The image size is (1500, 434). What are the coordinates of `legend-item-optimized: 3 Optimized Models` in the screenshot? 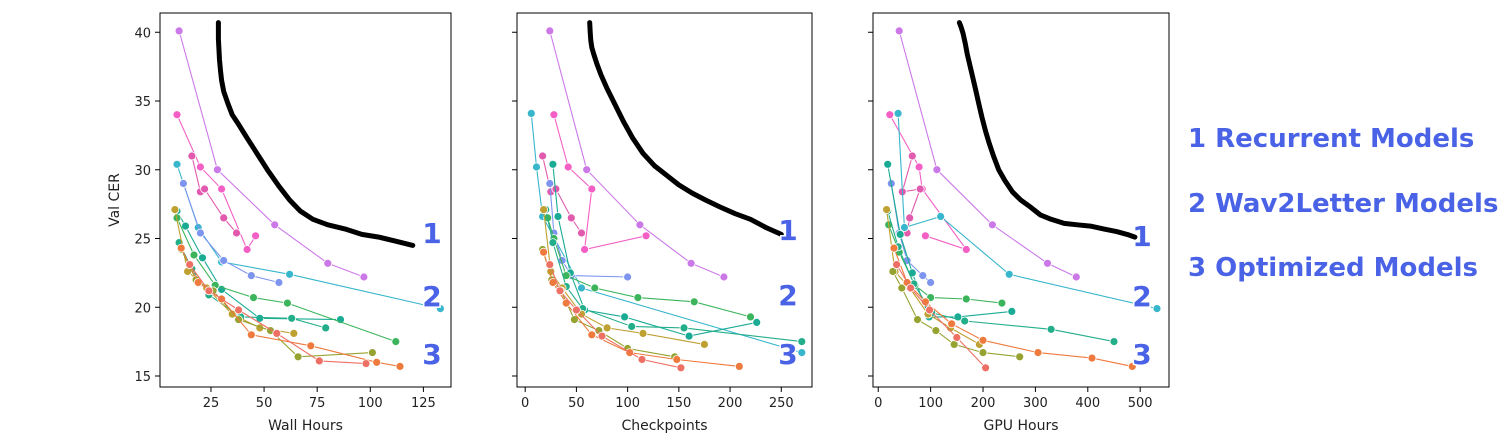 It's located at (1333, 268).